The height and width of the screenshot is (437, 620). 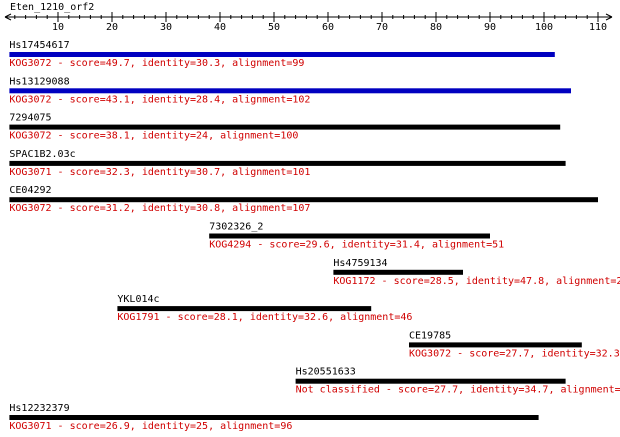 What do you see at coordinates (382, 27) in the screenshot?
I see `ruler-tick-label: 70` at bounding box center [382, 27].